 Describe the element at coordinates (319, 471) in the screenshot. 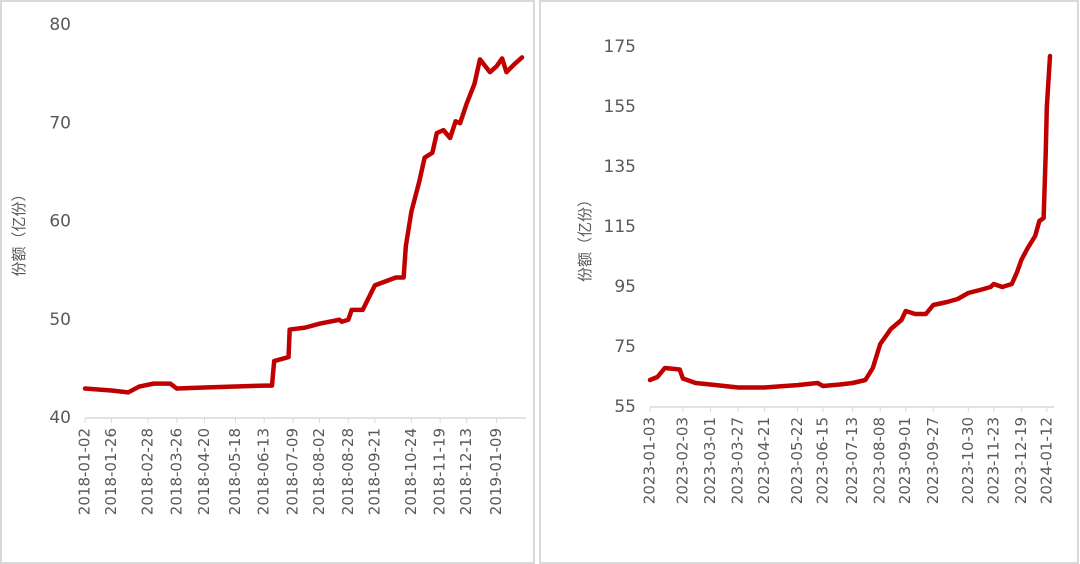

I see `x-tick-label: 2018-08-02` at that location.